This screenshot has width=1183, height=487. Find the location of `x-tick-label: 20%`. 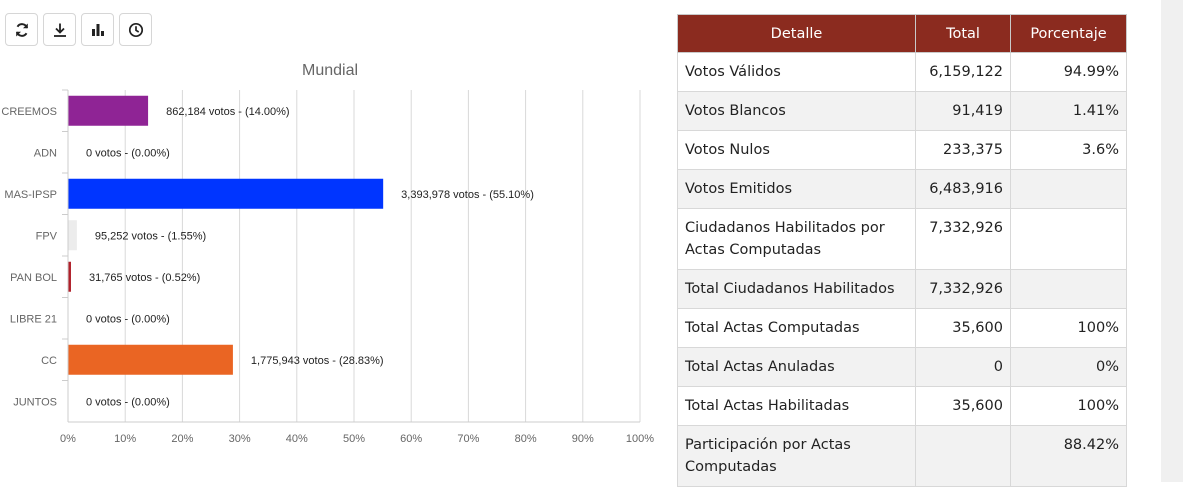

x-tick-label: 20% is located at coordinates (182, 439).